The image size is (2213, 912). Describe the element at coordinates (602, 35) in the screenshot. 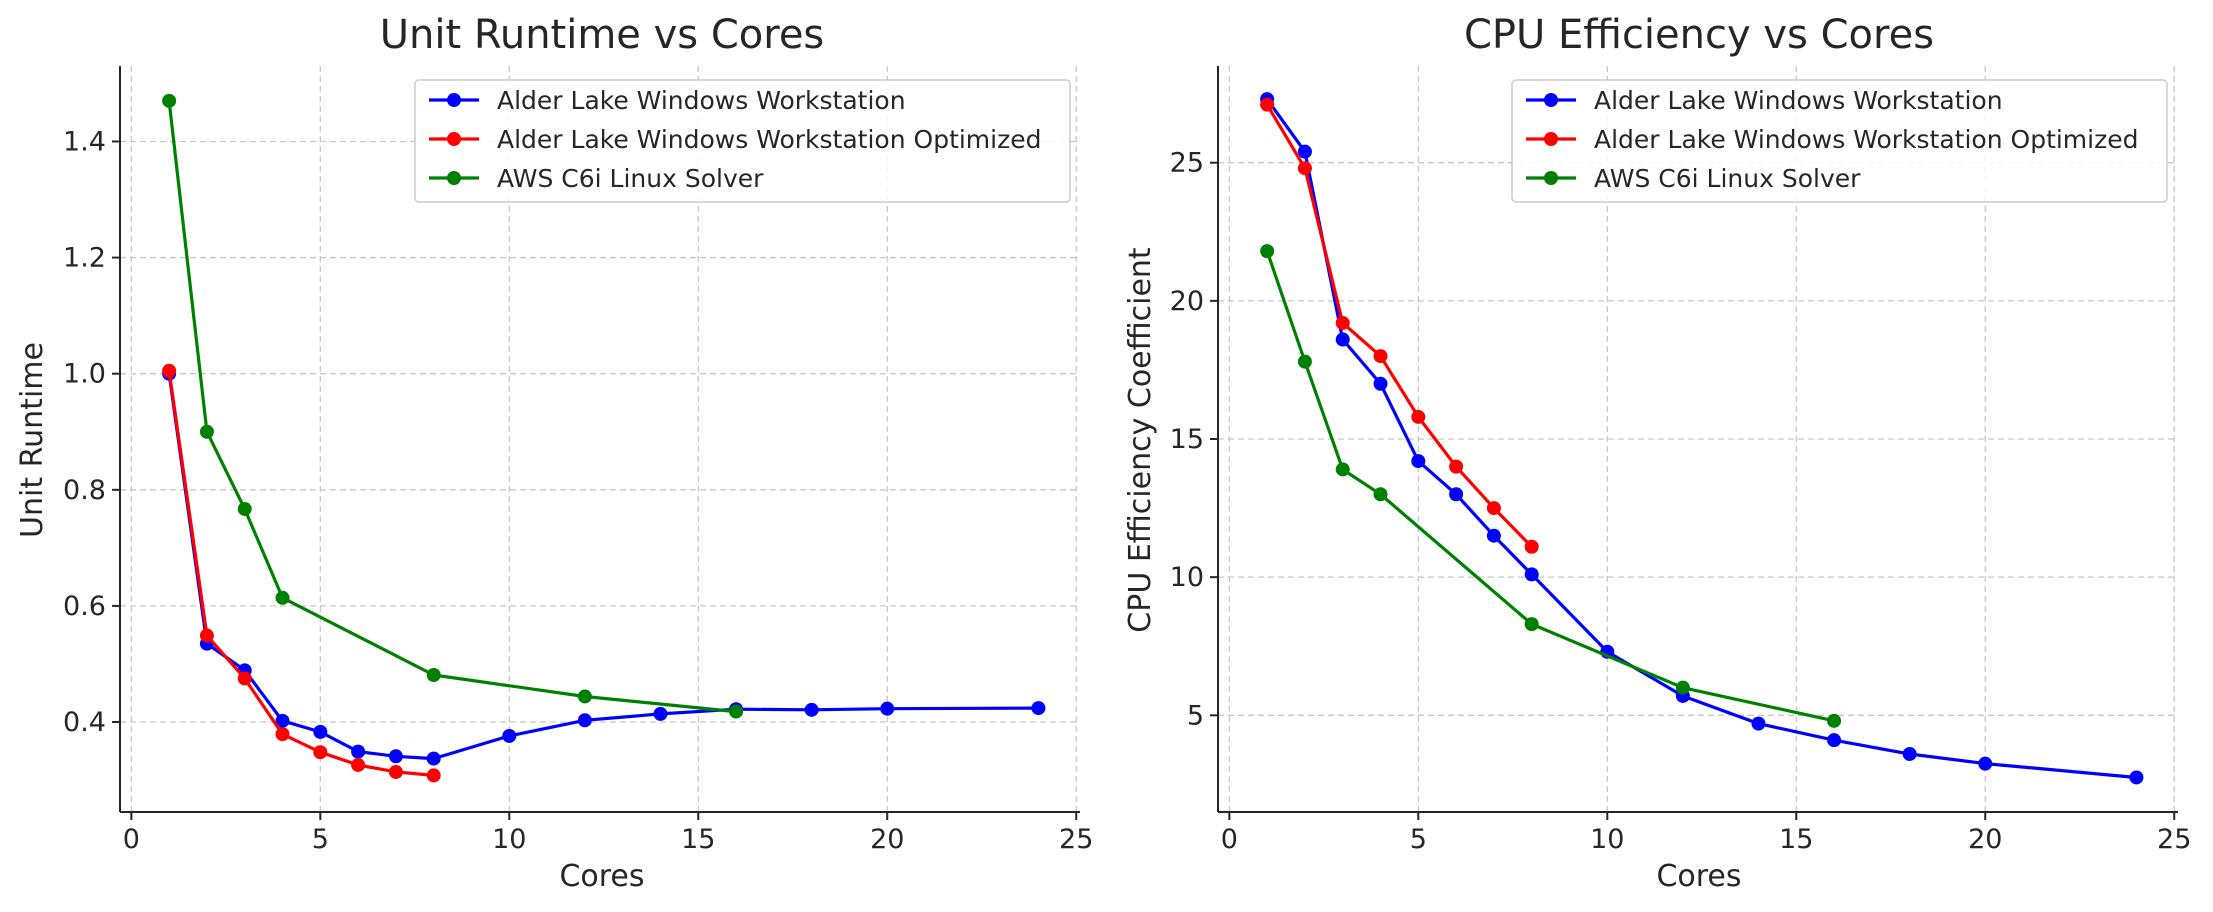

I see `chart-title: Unit Runtime vs Cores` at that location.